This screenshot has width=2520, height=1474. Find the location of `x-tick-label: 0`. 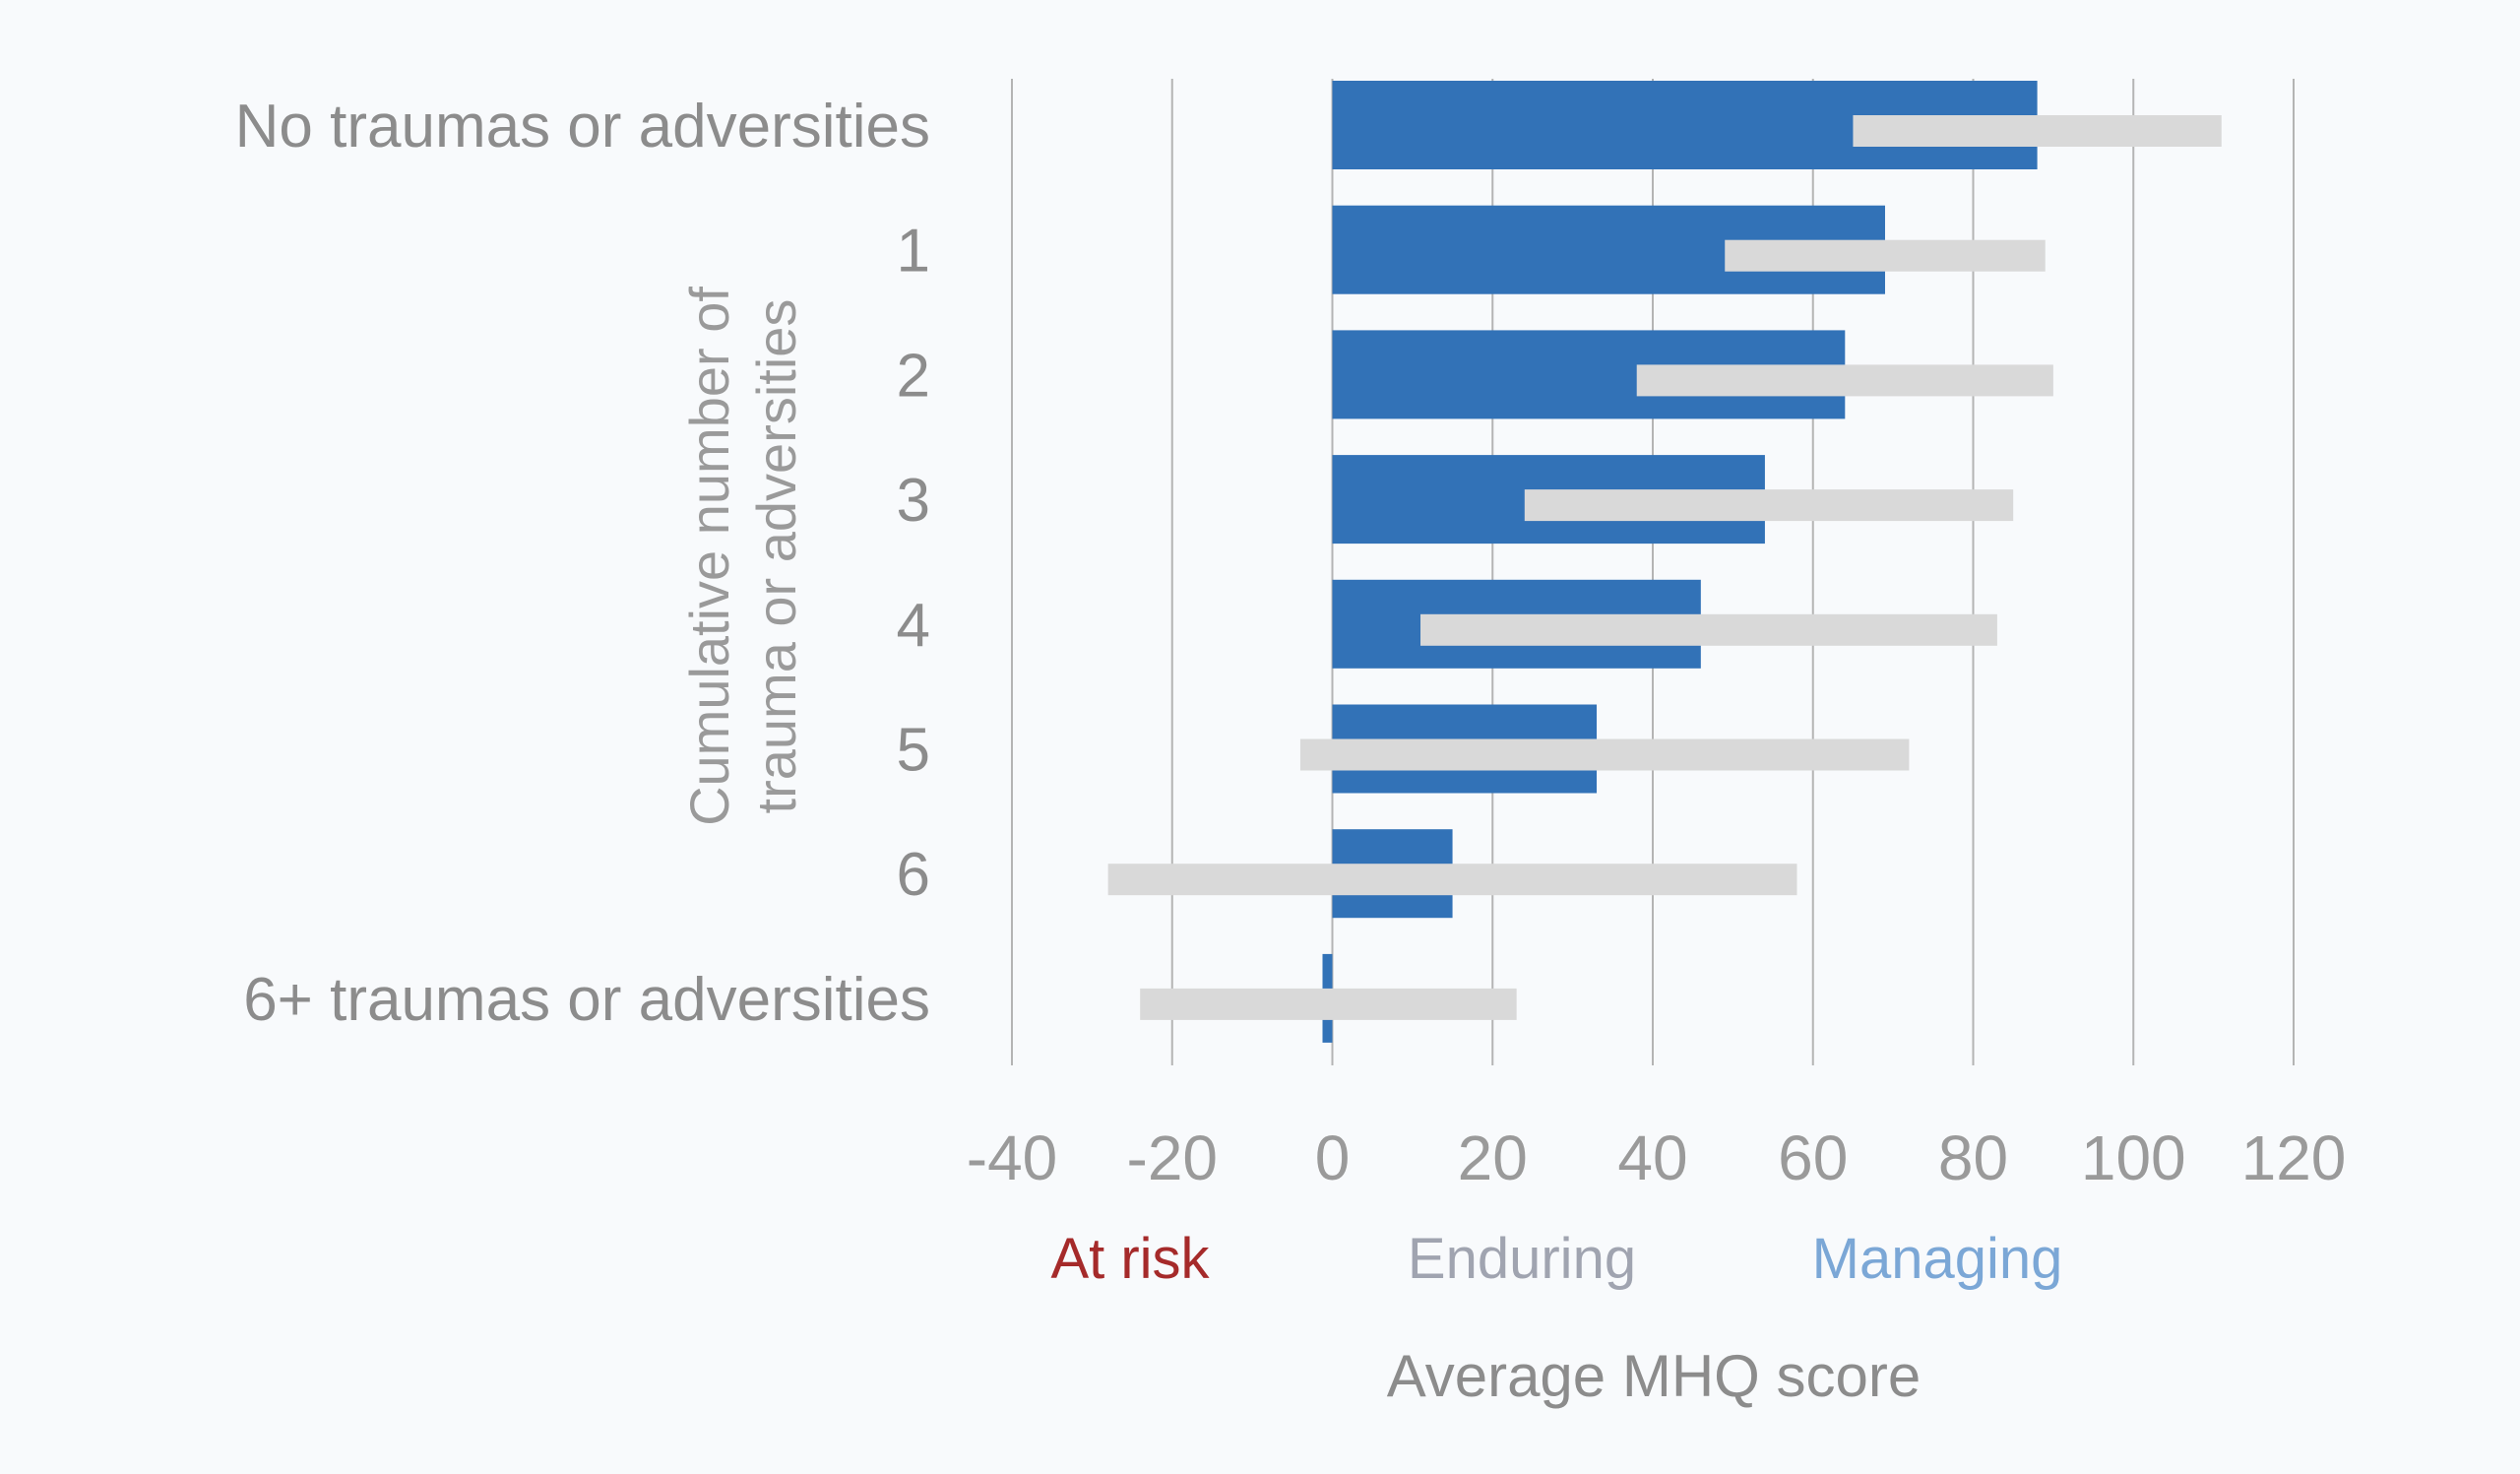

x-tick-label: 0 is located at coordinates (1333, 1158).